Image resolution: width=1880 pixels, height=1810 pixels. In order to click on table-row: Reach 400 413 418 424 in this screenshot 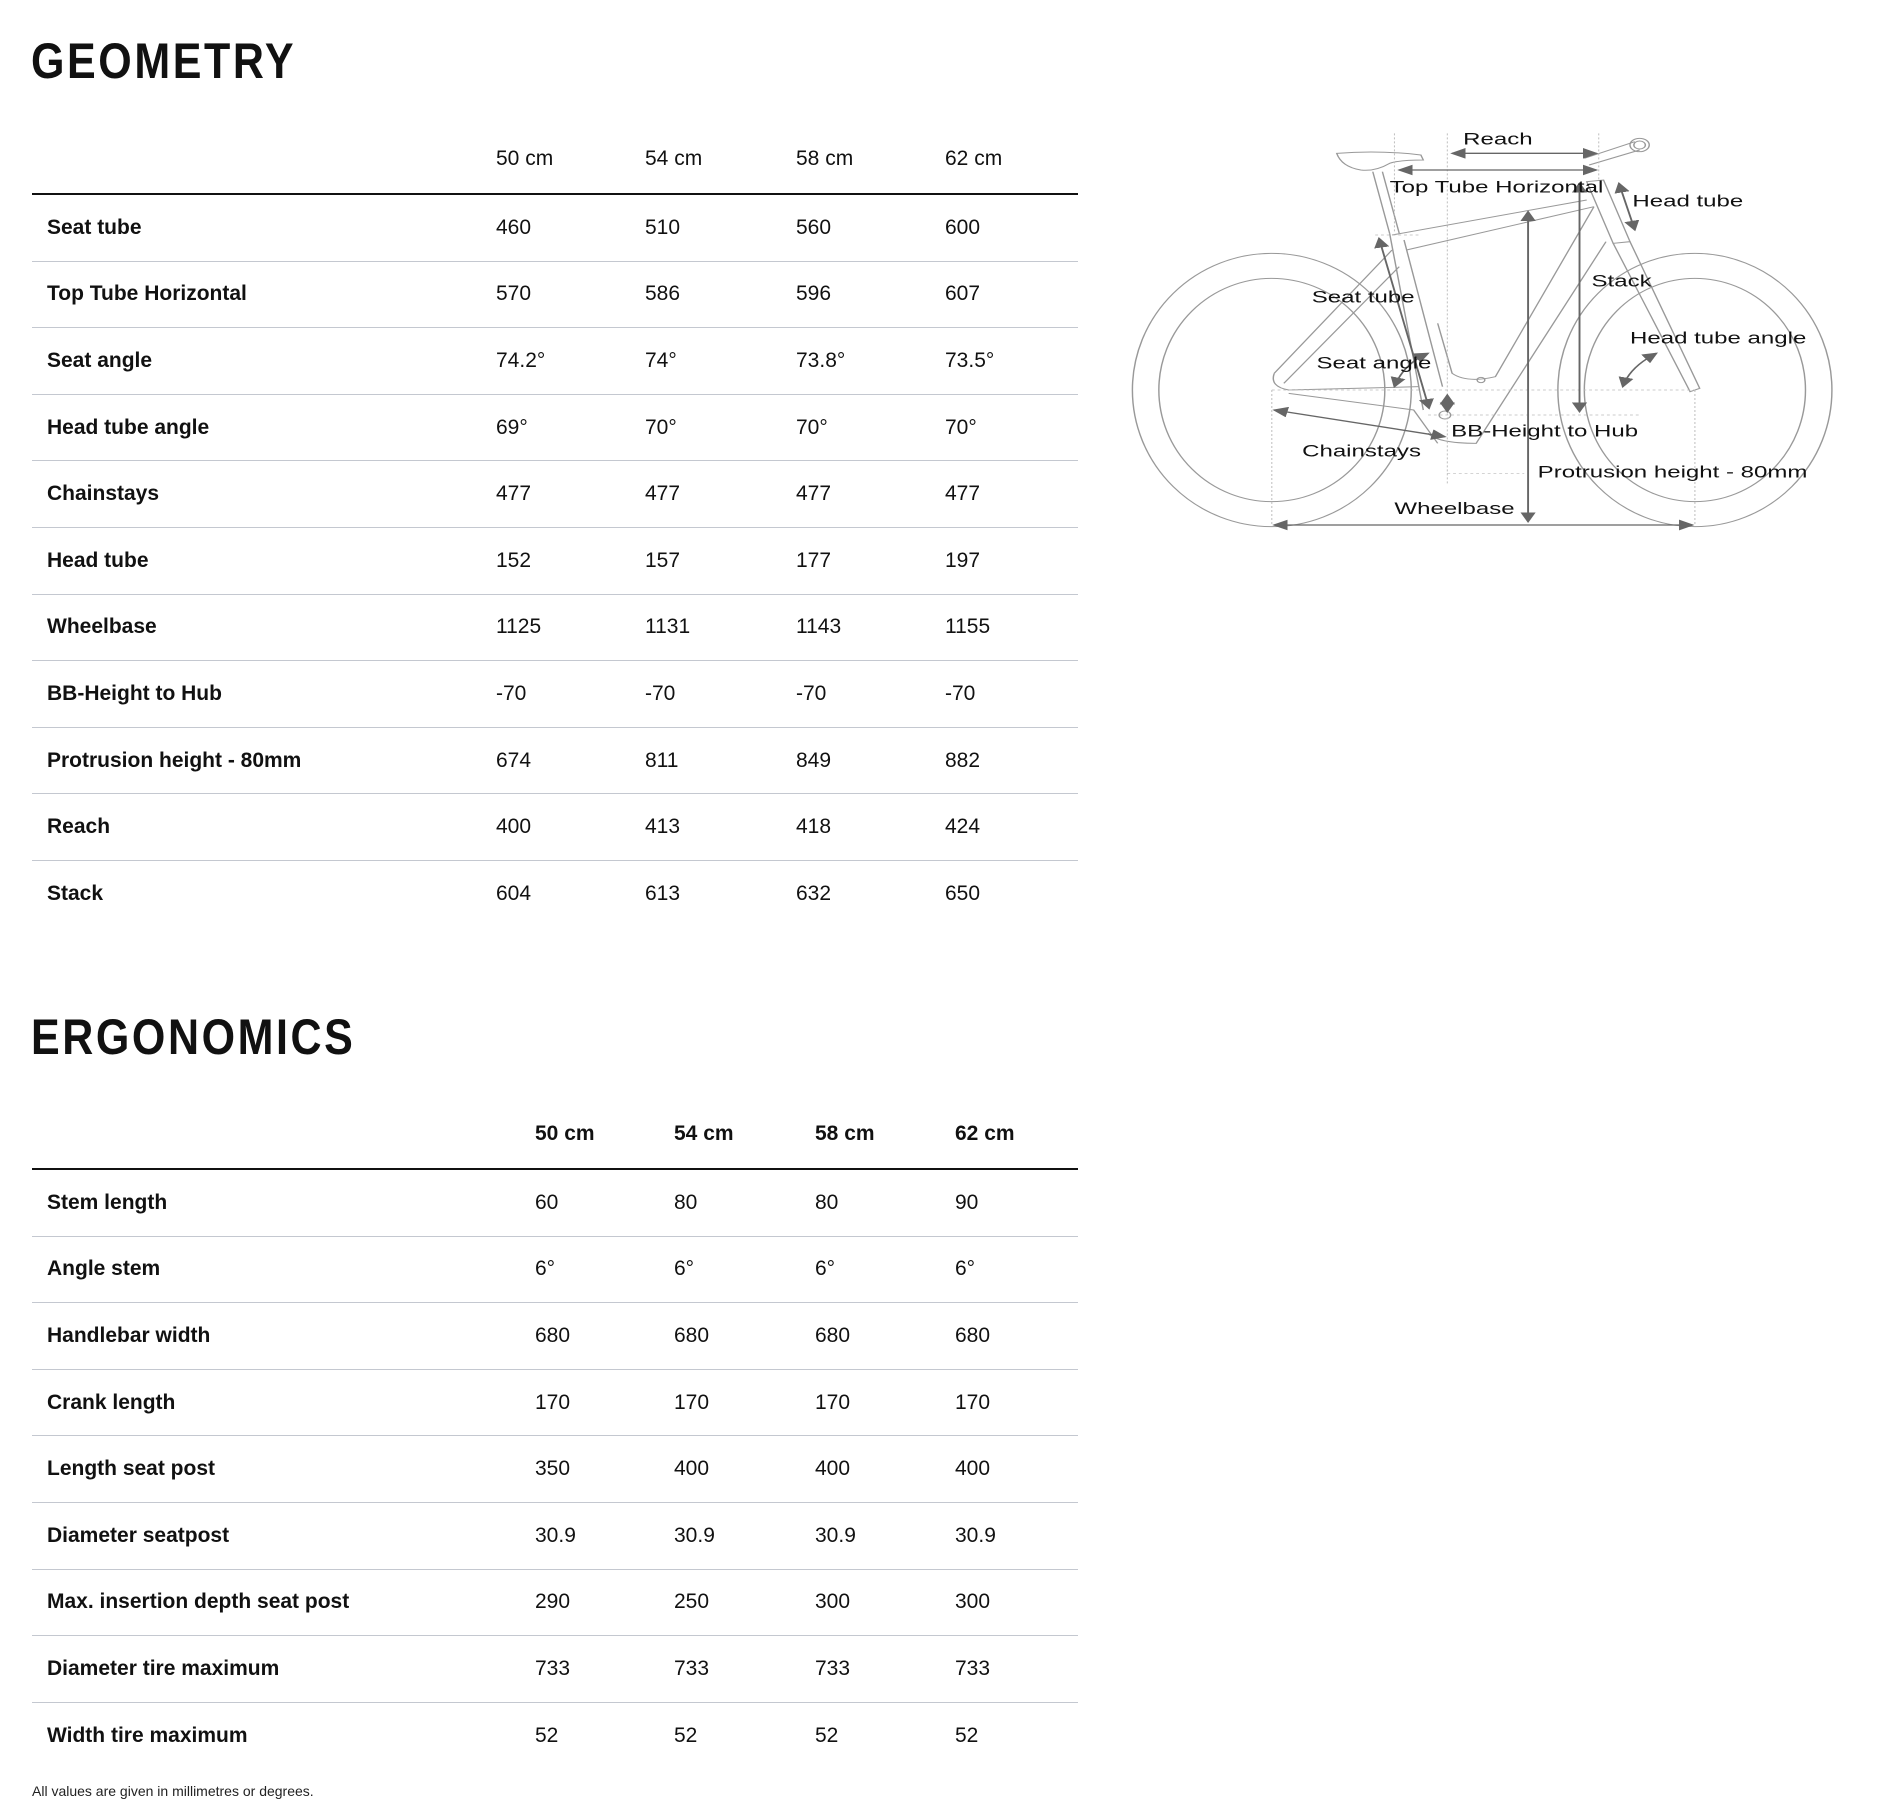, I will do `click(555, 827)`.